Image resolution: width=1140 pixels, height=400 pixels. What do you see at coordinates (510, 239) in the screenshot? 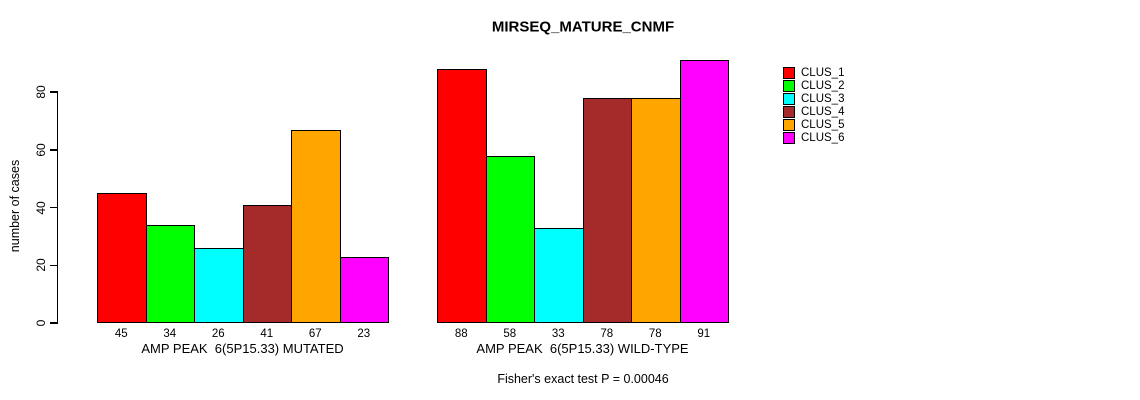
I see `bar-clus_2-panel1` at bounding box center [510, 239].